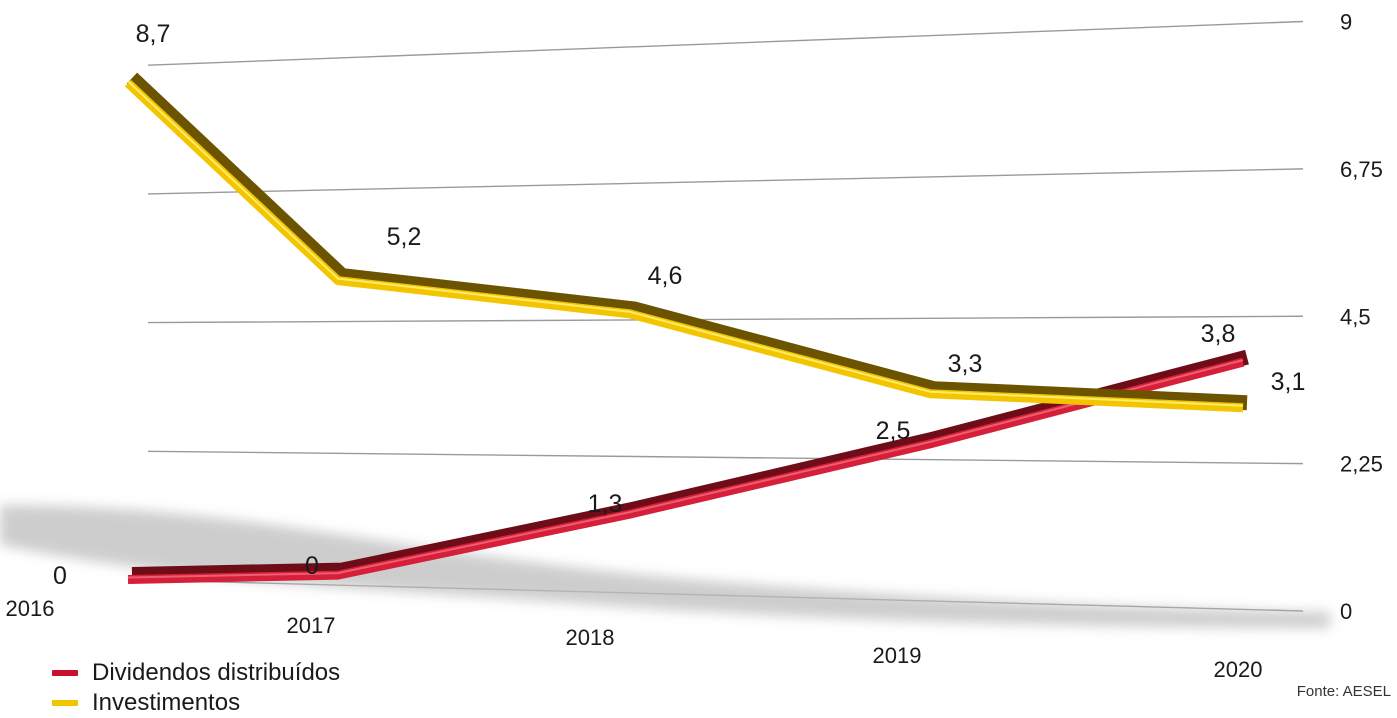  Describe the element at coordinates (1346, 22) in the screenshot. I see `y-tick-label: 9` at that location.